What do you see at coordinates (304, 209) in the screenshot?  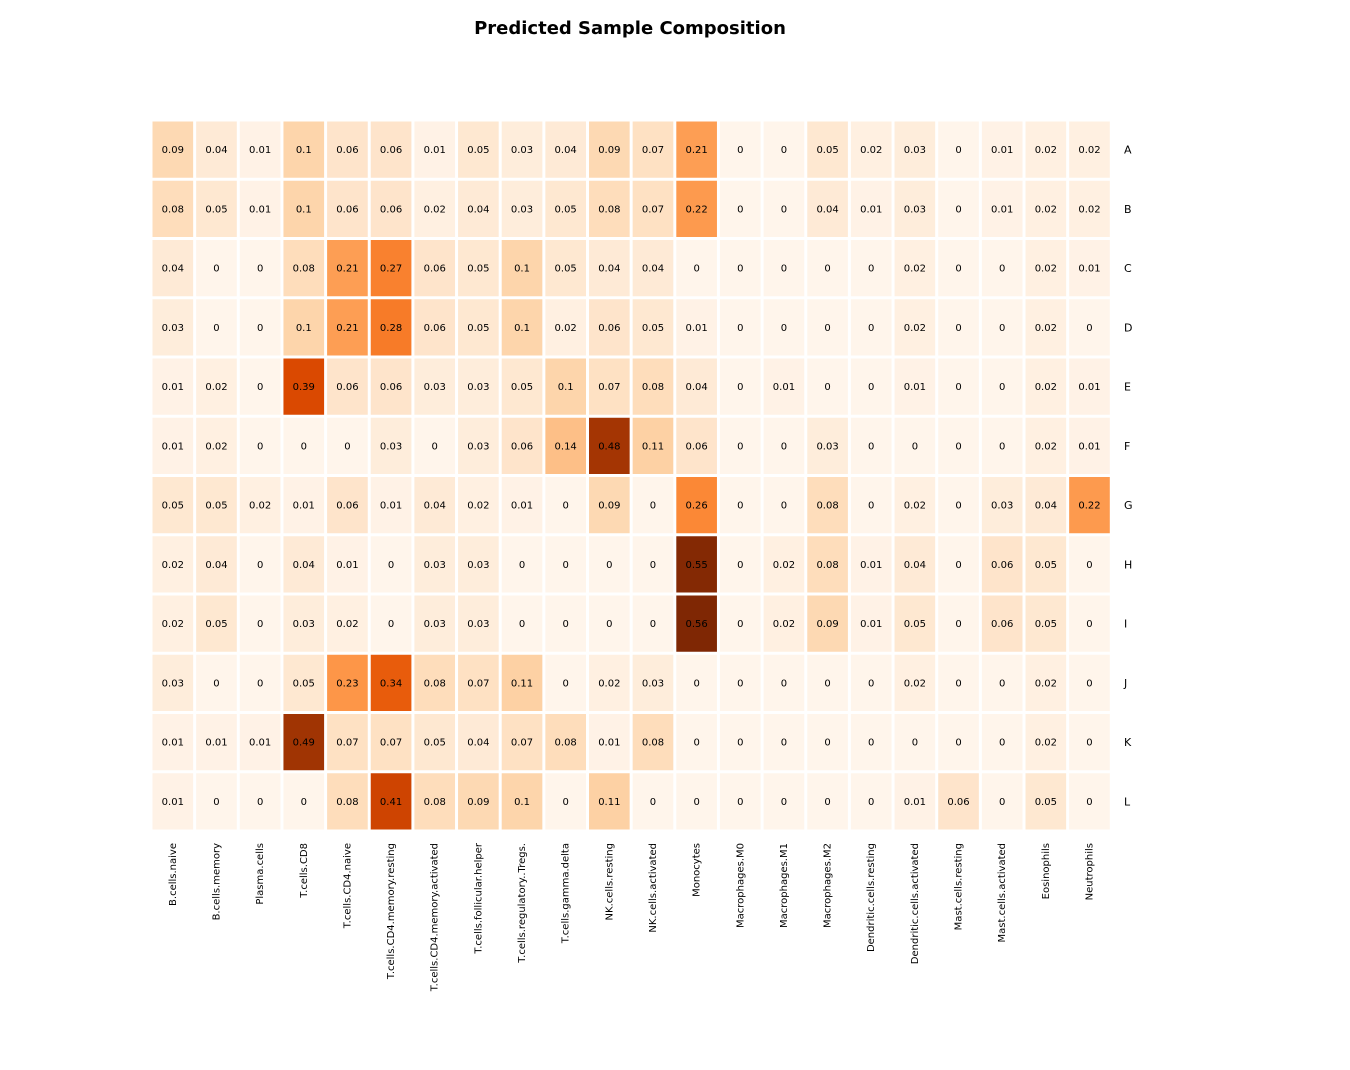 I see `cell-value-label: 0.1` at bounding box center [304, 209].